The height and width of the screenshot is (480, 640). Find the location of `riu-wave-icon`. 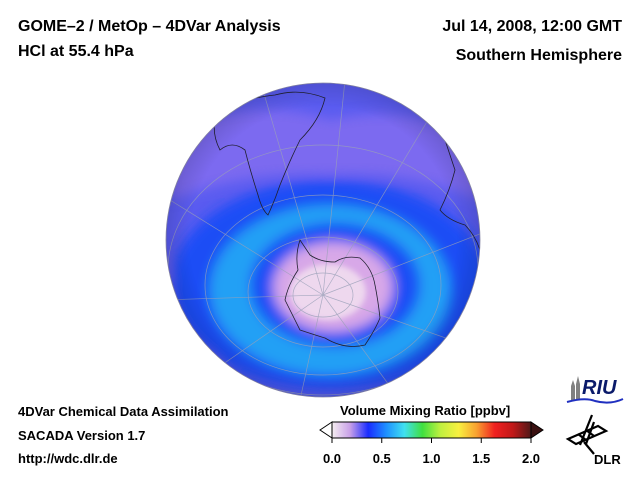

riu-wave-icon is located at coordinates (595, 401).